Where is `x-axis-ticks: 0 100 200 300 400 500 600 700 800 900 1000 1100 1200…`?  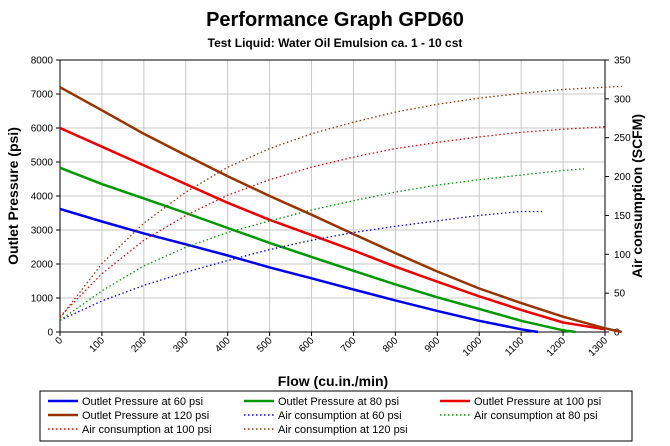 x-axis-ticks: 0 100 200 300 400 500 600 700 800 900 1000 1100 1200… is located at coordinates (331, 345).